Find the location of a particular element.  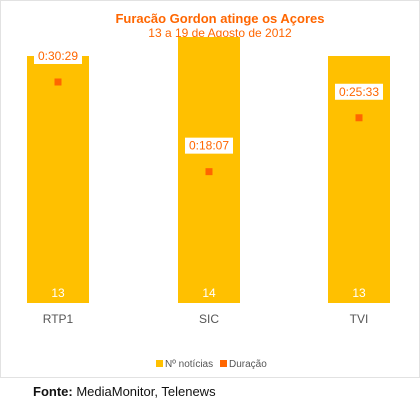

duration-label-bg-tvi is located at coordinates (359, 91).